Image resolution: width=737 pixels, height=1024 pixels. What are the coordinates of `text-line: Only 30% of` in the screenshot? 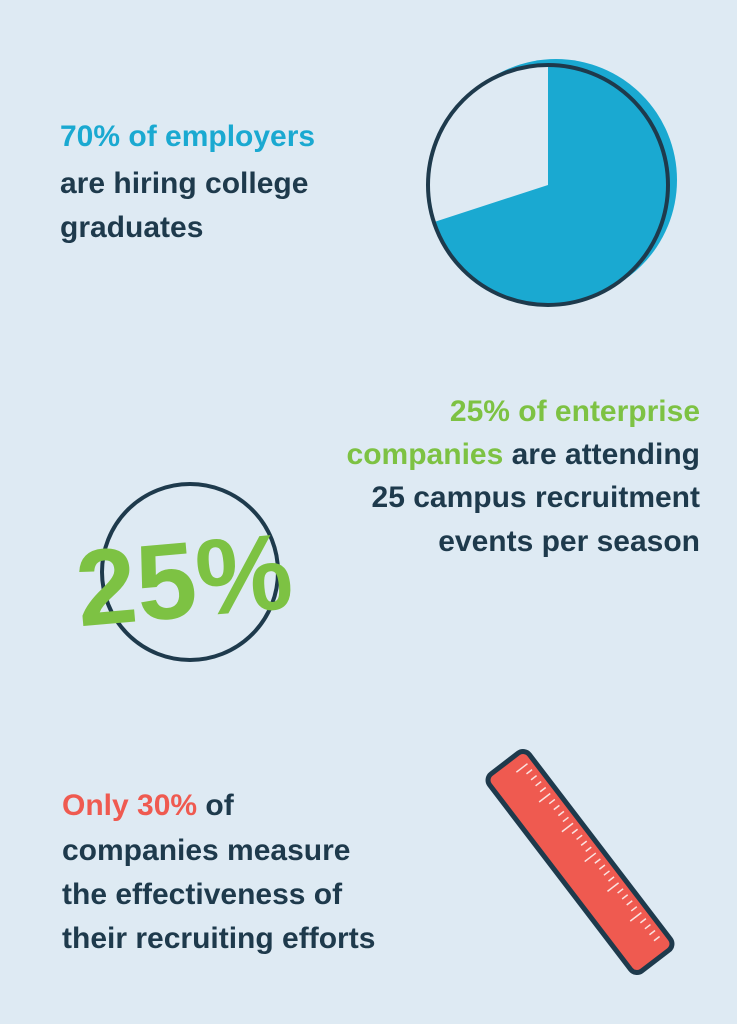 It's located at (148, 805).